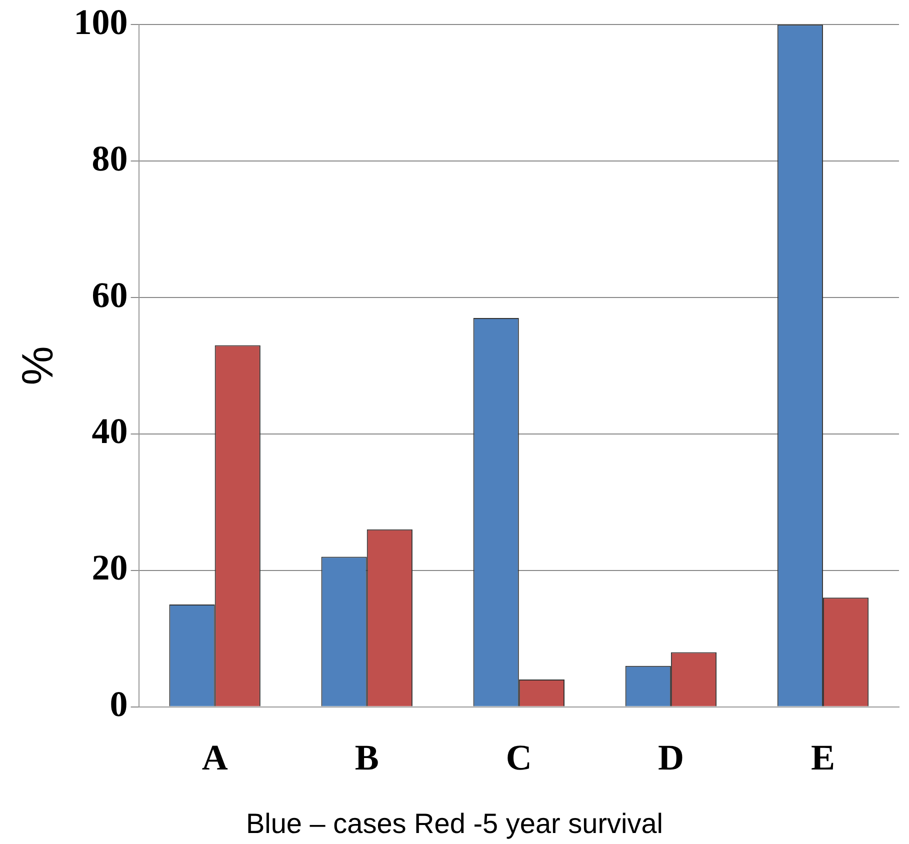 Image resolution: width=909 pixels, height=844 pixels. What do you see at coordinates (38, 366) in the screenshot?
I see `y-axis-title: %` at bounding box center [38, 366].